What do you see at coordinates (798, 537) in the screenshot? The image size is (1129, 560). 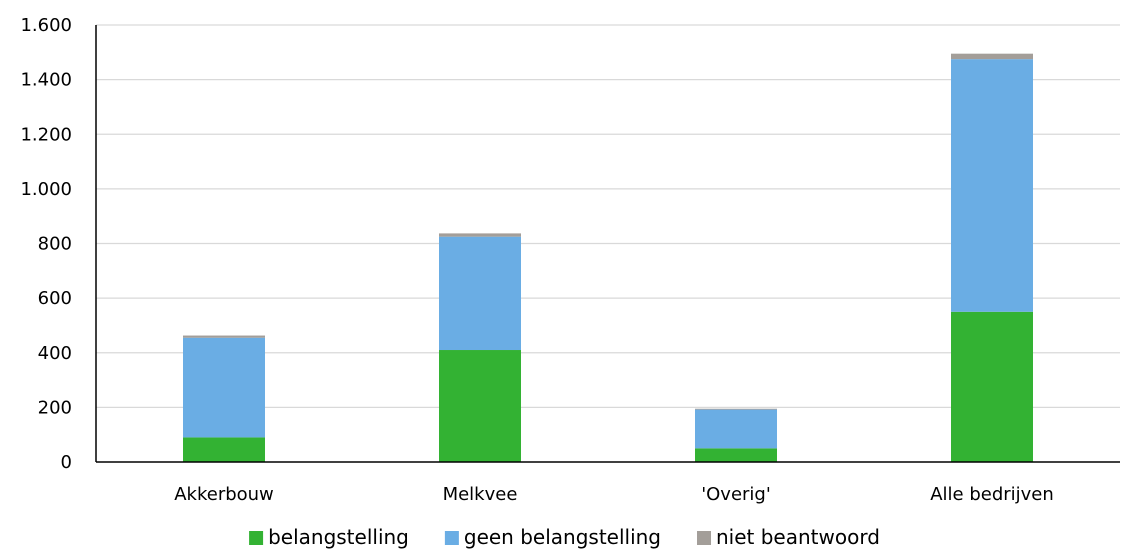 I see `legend-label: niet beantwoord` at bounding box center [798, 537].